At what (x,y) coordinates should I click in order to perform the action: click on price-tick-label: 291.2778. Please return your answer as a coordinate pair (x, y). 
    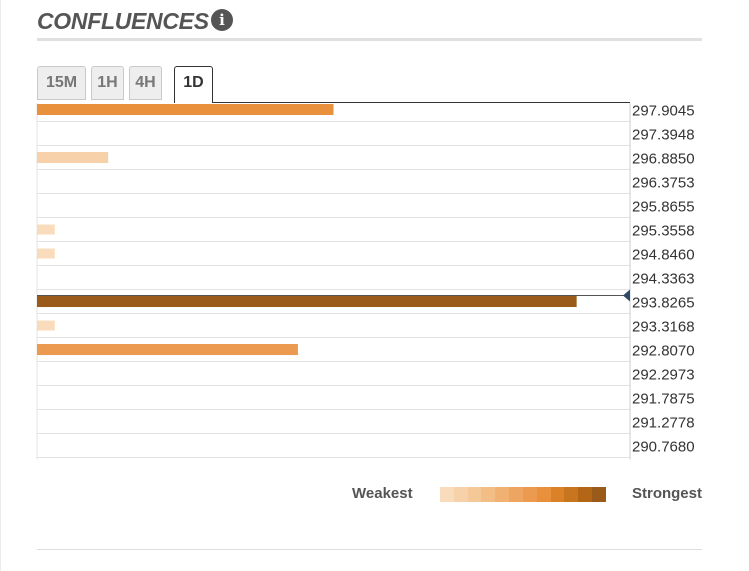
    Looking at the image, I should click on (663, 423).